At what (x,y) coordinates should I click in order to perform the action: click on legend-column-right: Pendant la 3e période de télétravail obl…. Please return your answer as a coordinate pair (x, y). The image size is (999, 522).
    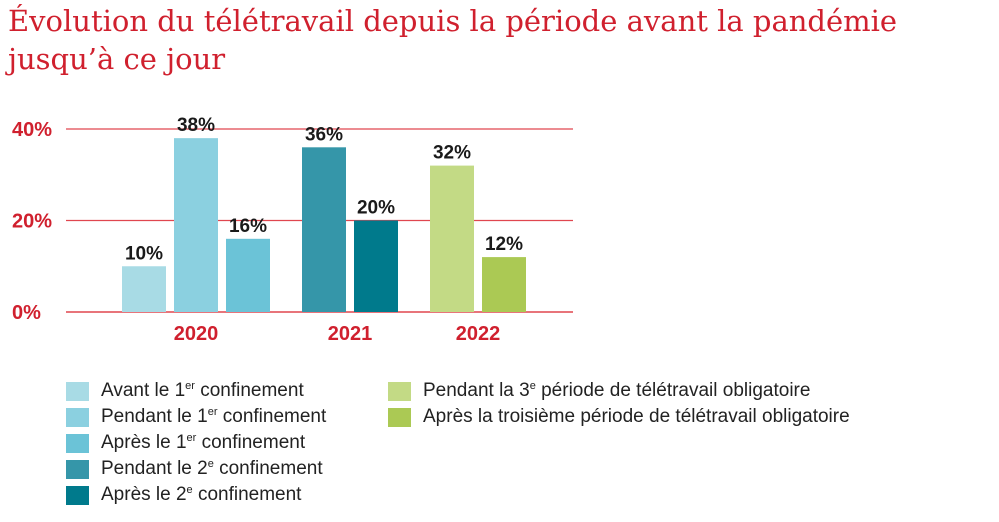
    Looking at the image, I should click on (619, 404).